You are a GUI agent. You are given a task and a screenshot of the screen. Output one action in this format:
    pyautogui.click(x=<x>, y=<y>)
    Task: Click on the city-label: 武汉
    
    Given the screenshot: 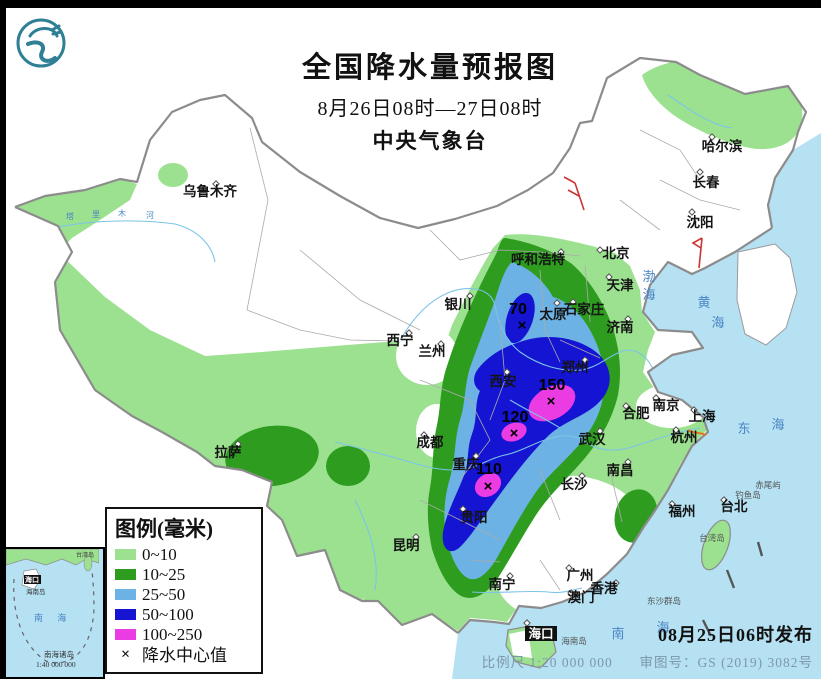 What is the action you would take?
    pyautogui.click(x=593, y=439)
    